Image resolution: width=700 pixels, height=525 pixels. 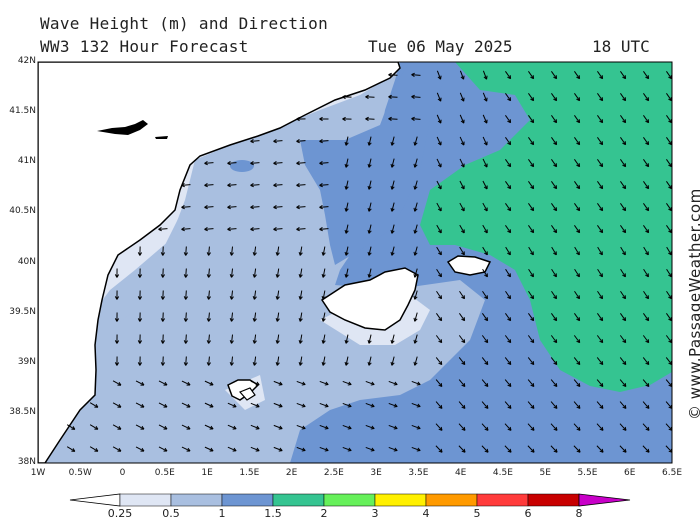 What do you see at coordinates (426, 513) in the screenshot?
I see `colorbar-label: 4` at bounding box center [426, 513].